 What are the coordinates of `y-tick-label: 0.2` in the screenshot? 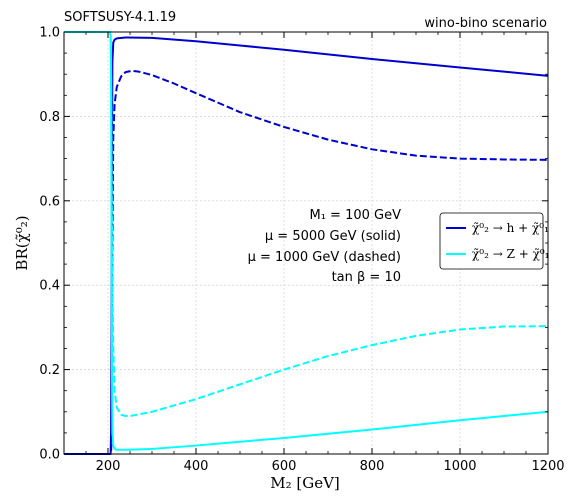 It's located at (49, 370).